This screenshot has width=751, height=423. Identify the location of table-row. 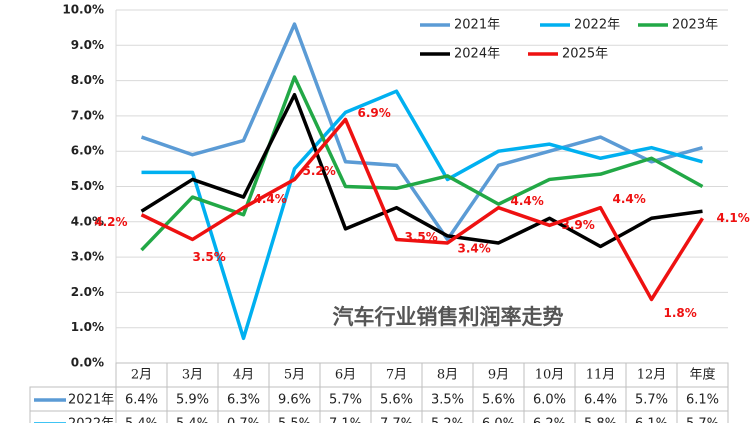
(379, 416).